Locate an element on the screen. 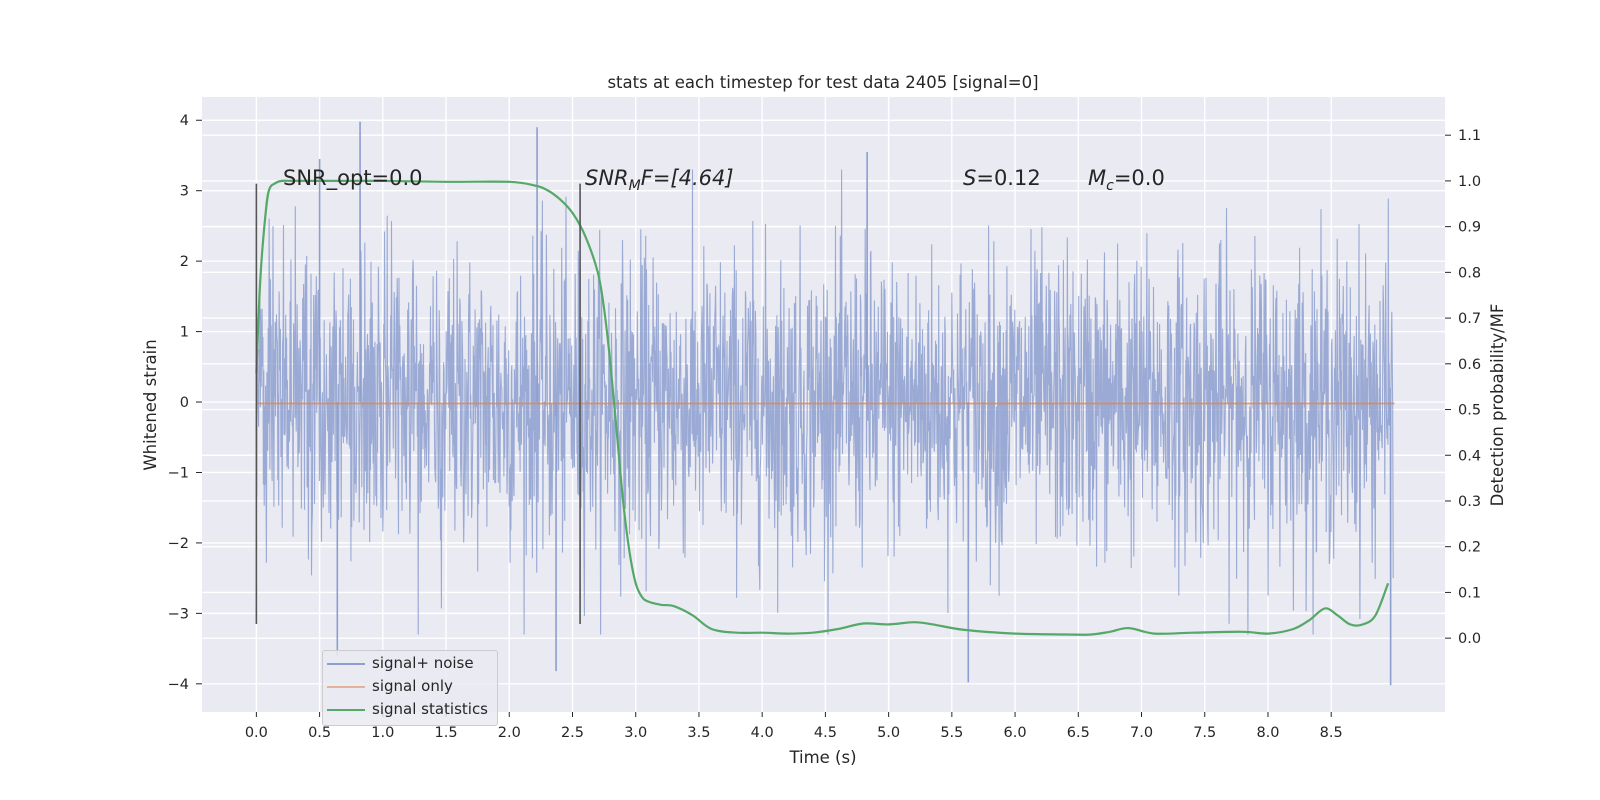 This screenshot has width=1600, height=800. legend-label-signal-only: signal only is located at coordinates (412, 686).